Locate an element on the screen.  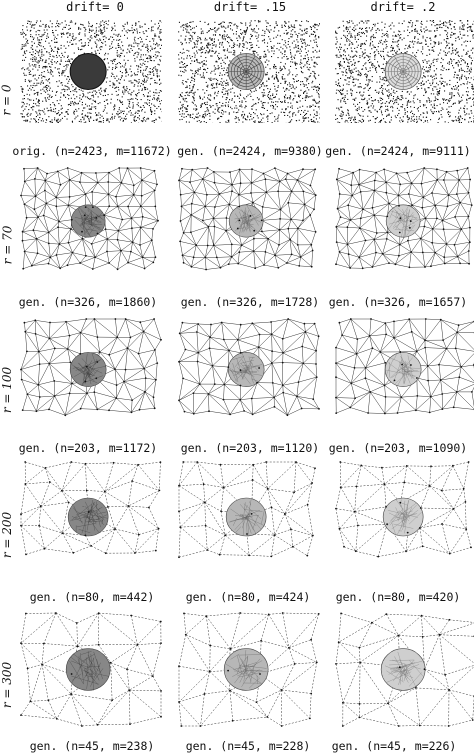
caption-r0-drift0: orig. (n=2423, m=11672) is located at coordinates (92, 151).